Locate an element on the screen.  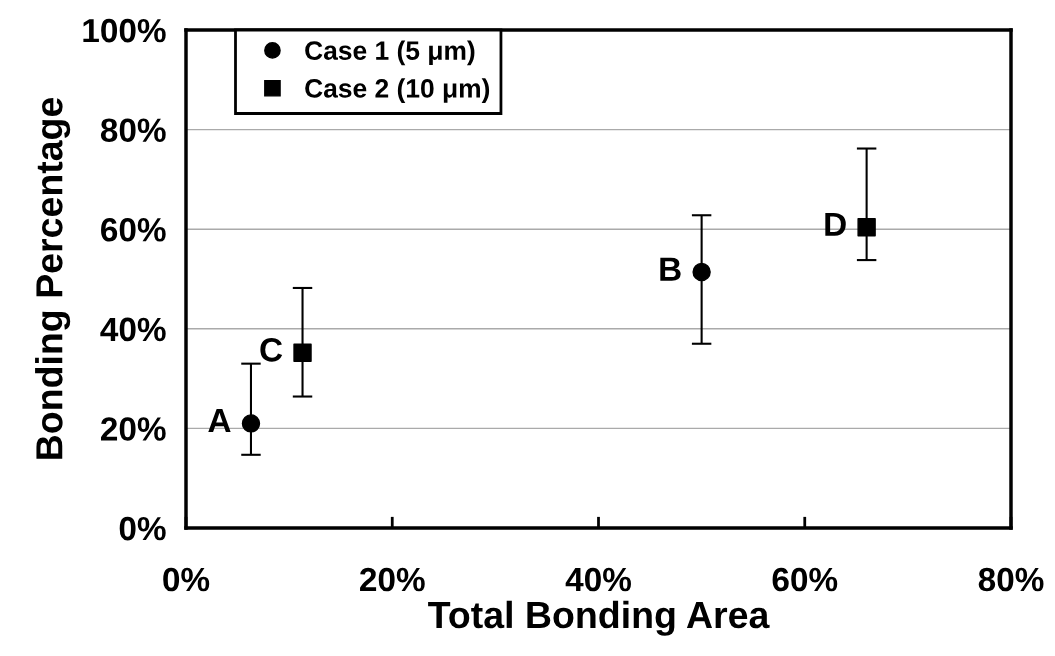
annotation: B is located at coordinates (670, 269).